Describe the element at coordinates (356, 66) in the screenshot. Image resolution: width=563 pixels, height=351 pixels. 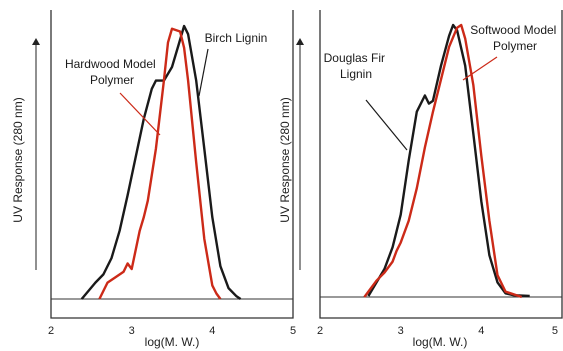
I see `annotation-douglas-fir: Douglas Fir Lignin` at that location.